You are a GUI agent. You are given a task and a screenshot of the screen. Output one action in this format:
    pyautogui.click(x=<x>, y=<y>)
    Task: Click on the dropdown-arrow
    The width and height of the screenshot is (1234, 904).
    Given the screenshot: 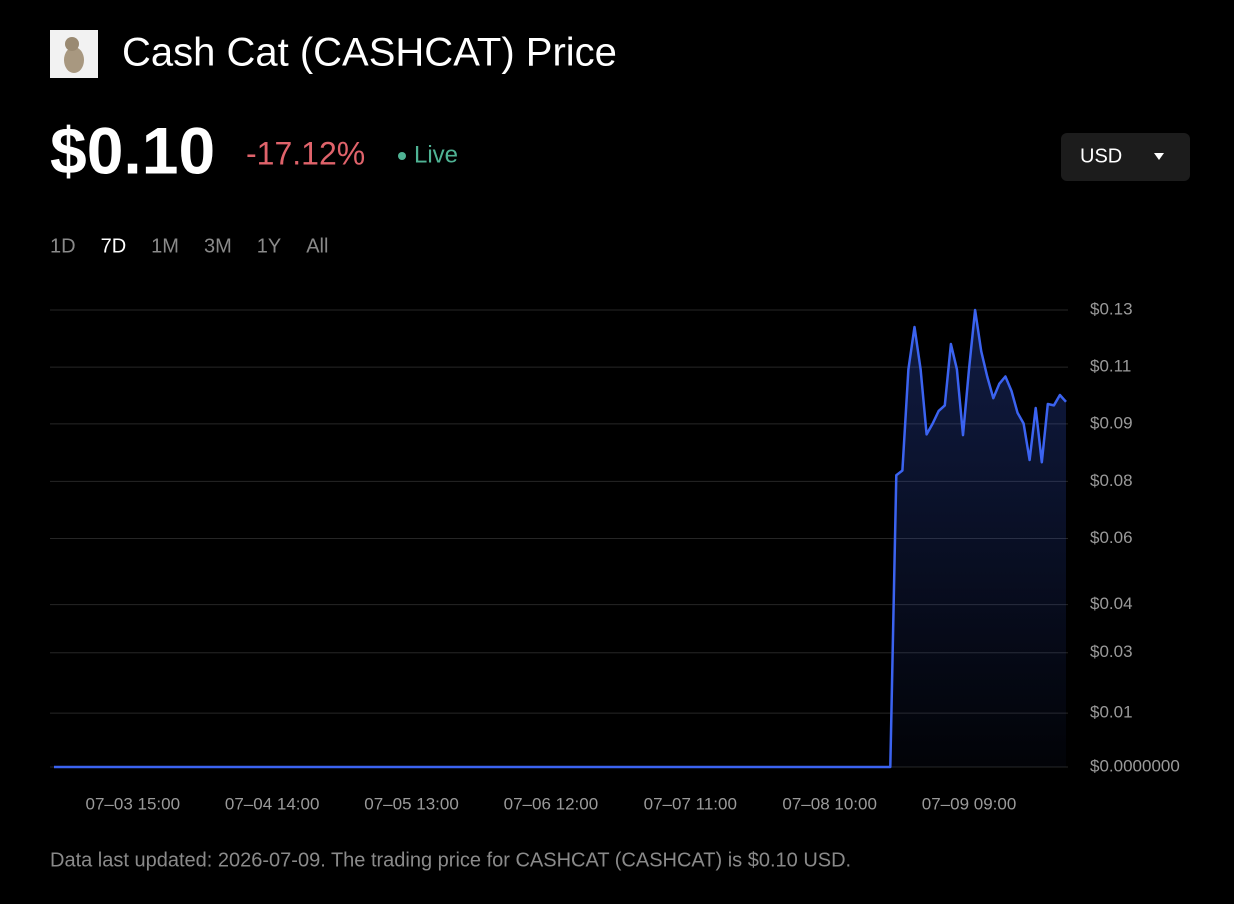 What is the action you would take?
    pyautogui.click(x=1159, y=156)
    